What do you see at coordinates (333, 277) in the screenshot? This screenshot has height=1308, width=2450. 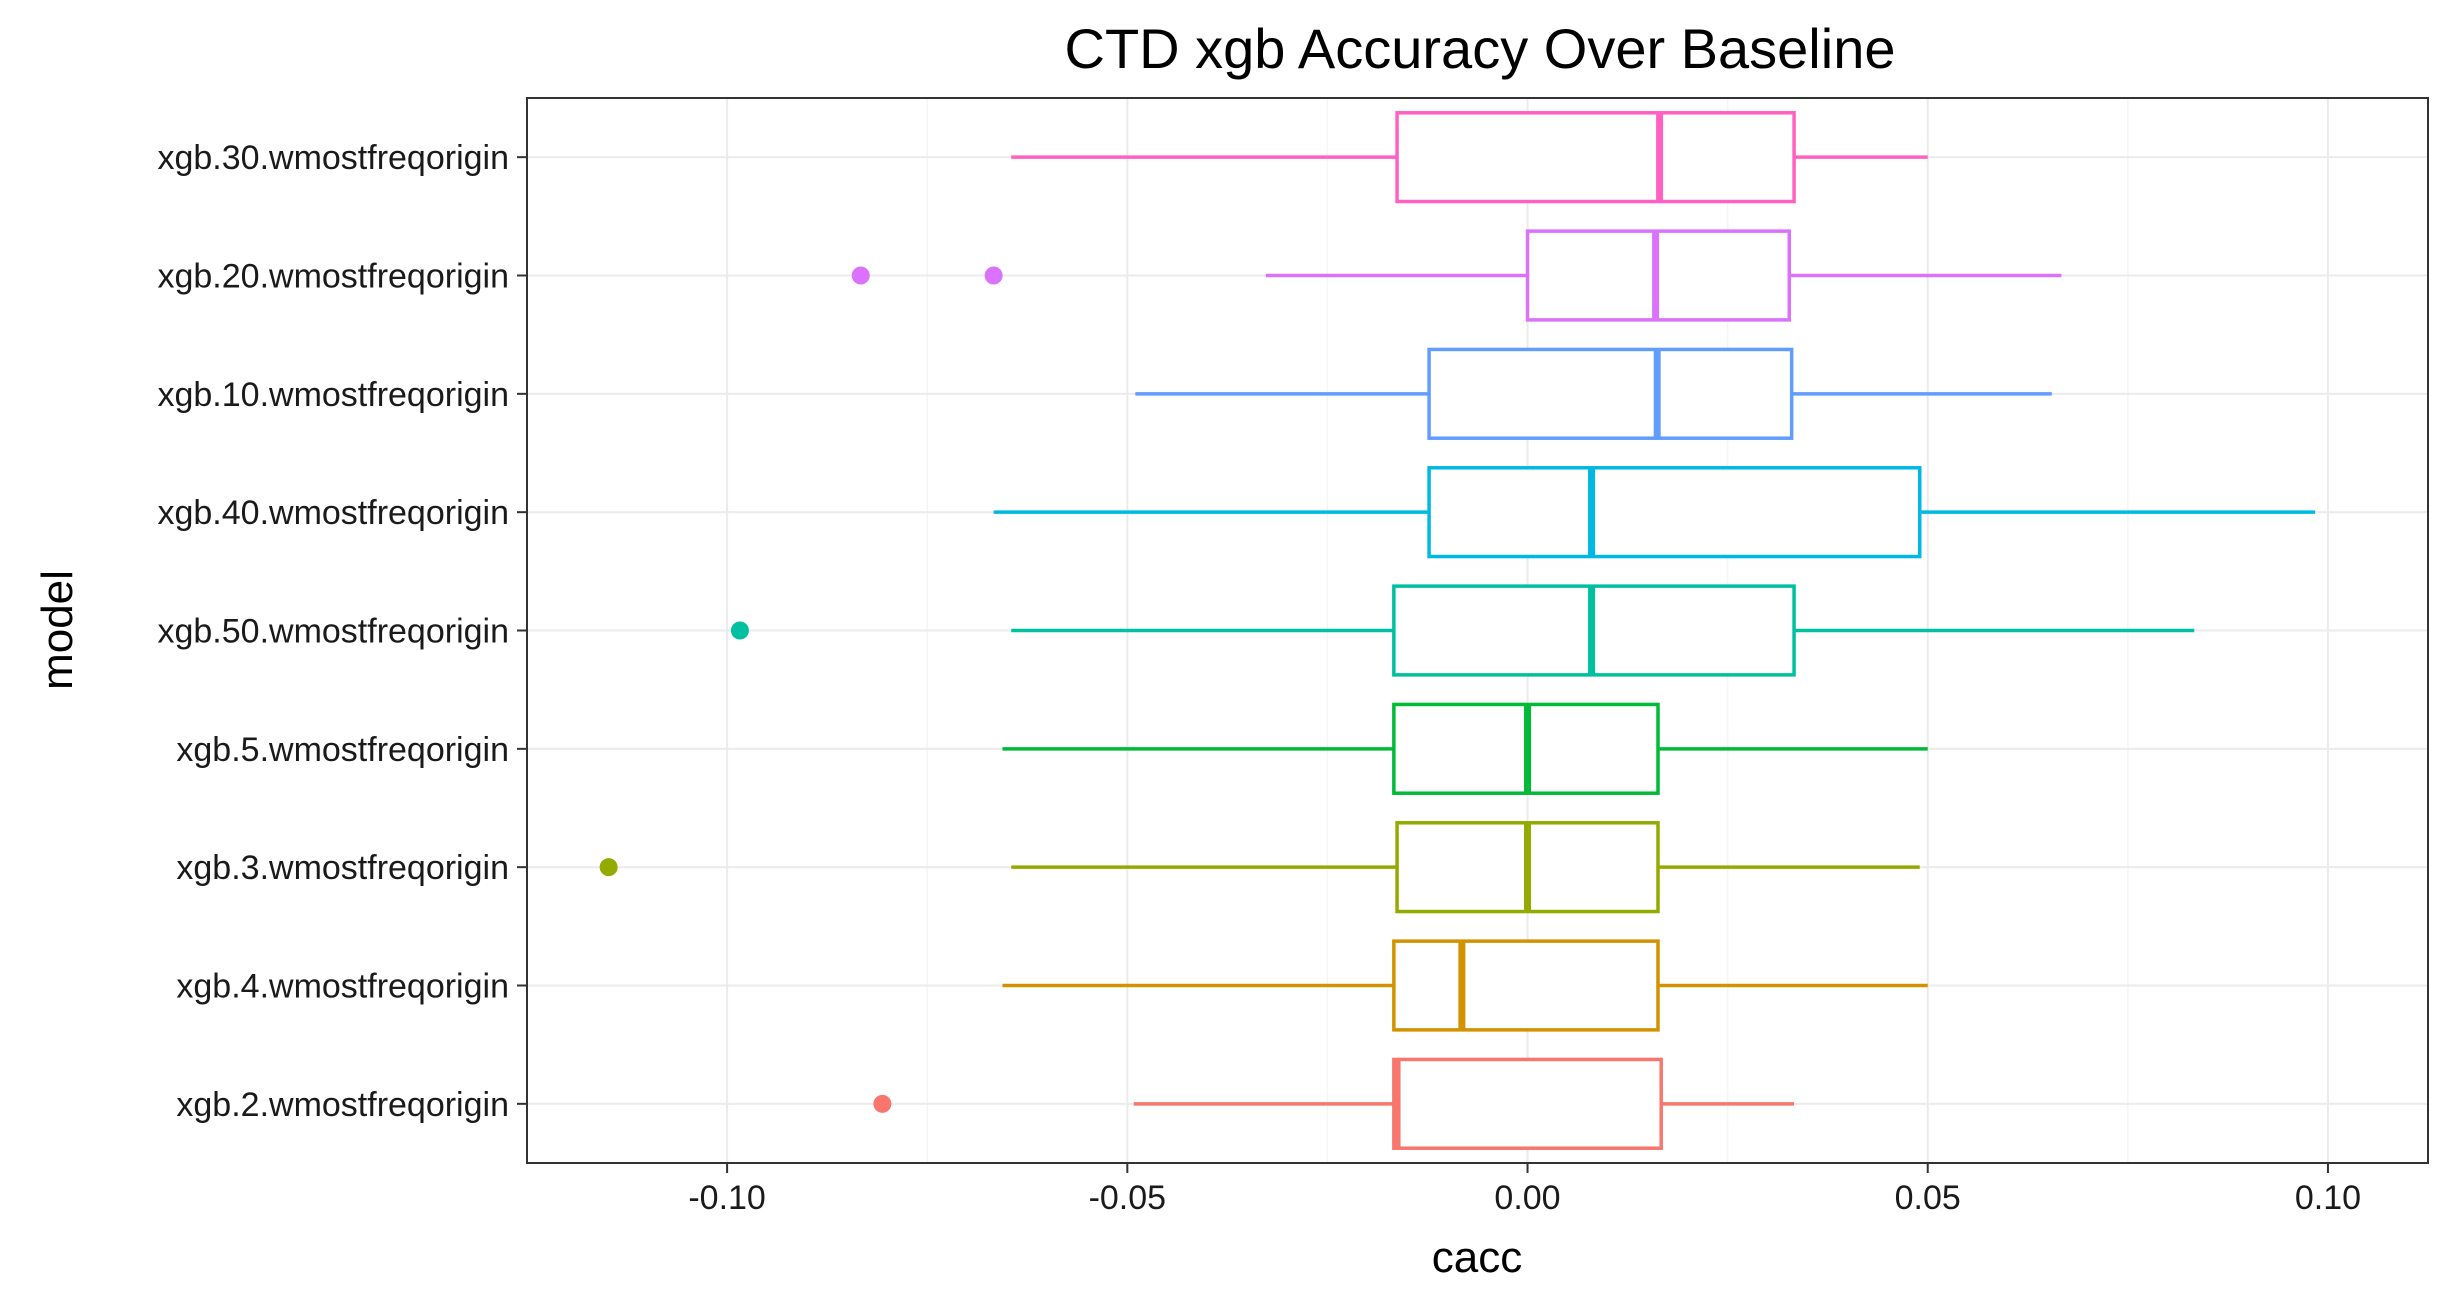 I see `y-tick-label: xgb.20.wmostfreqorigin` at bounding box center [333, 277].